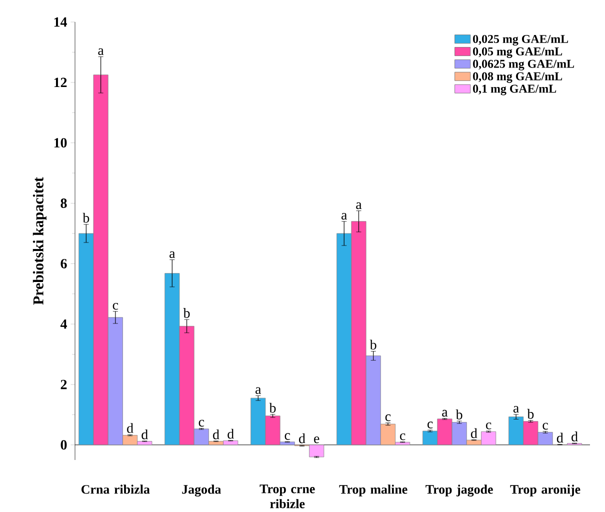  I want to click on y-tick-label: 8, so click(63, 203).